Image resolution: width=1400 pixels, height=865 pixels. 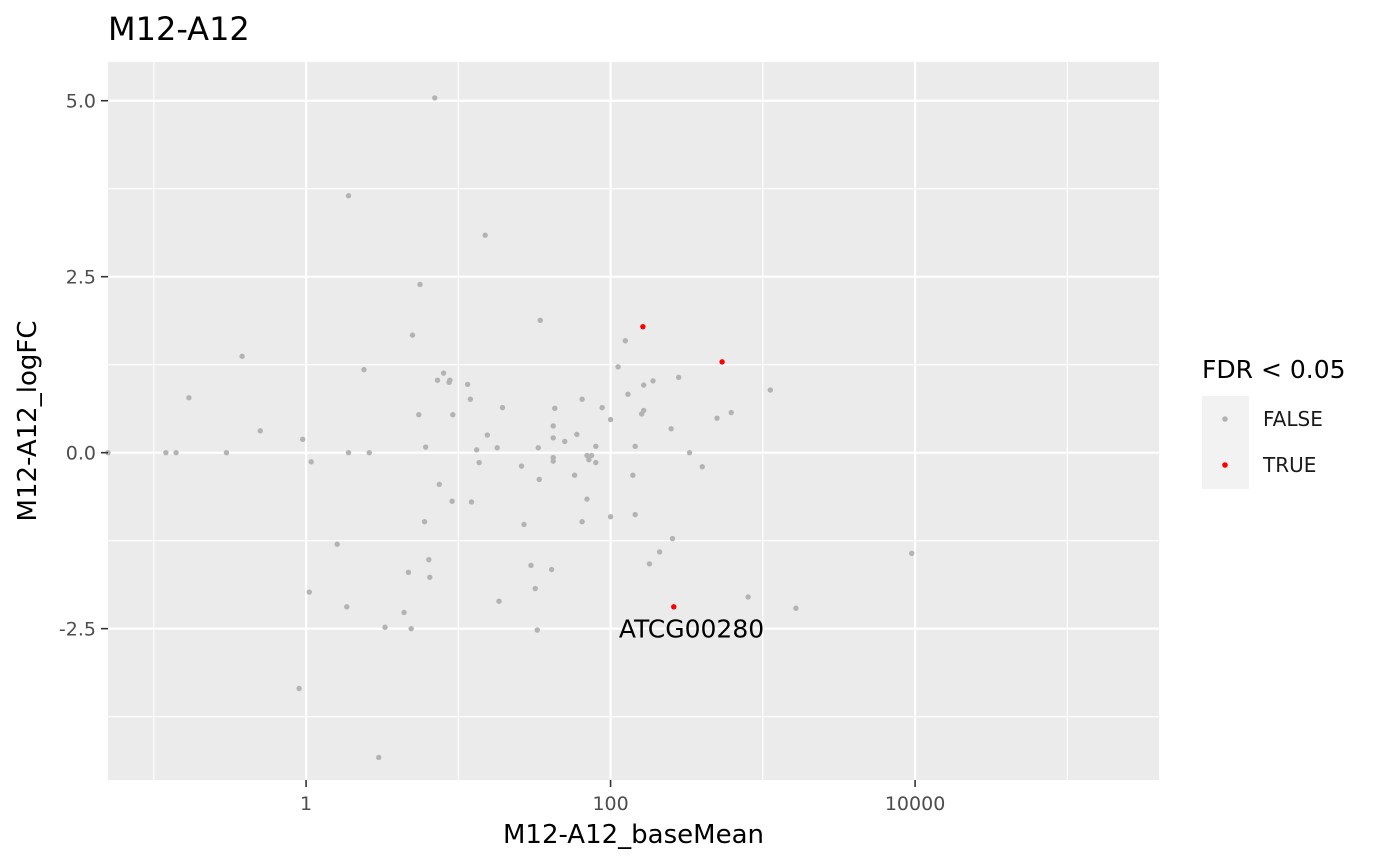 What do you see at coordinates (179, 29) in the screenshot?
I see `chart-title: M12-A12` at bounding box center [179, 29].